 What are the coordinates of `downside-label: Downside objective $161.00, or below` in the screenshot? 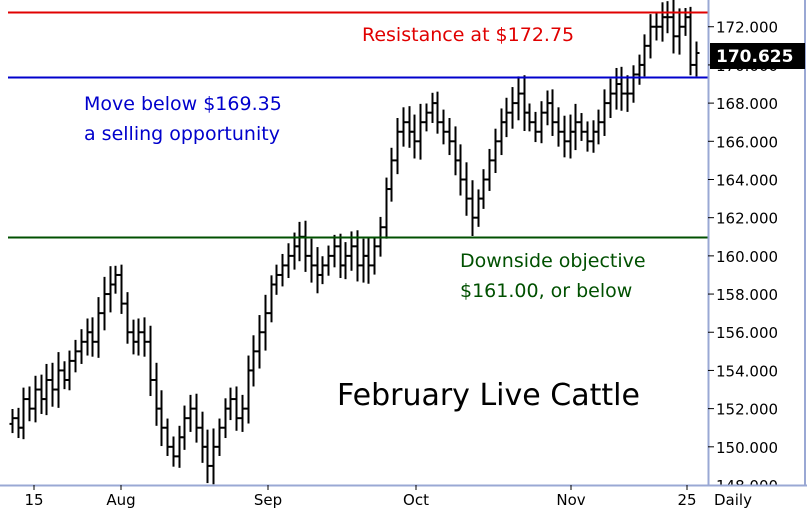 It's located at (556, 276).